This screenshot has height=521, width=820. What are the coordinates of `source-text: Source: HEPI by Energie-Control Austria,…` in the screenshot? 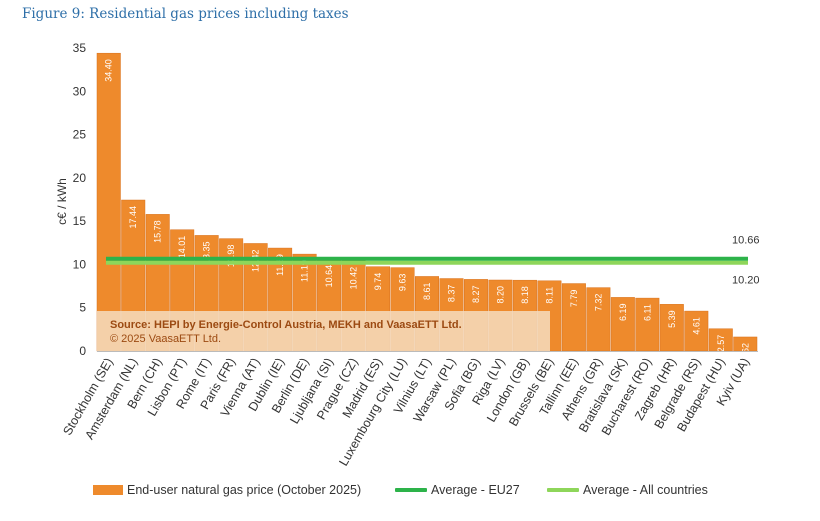 It's located at (286, 325).